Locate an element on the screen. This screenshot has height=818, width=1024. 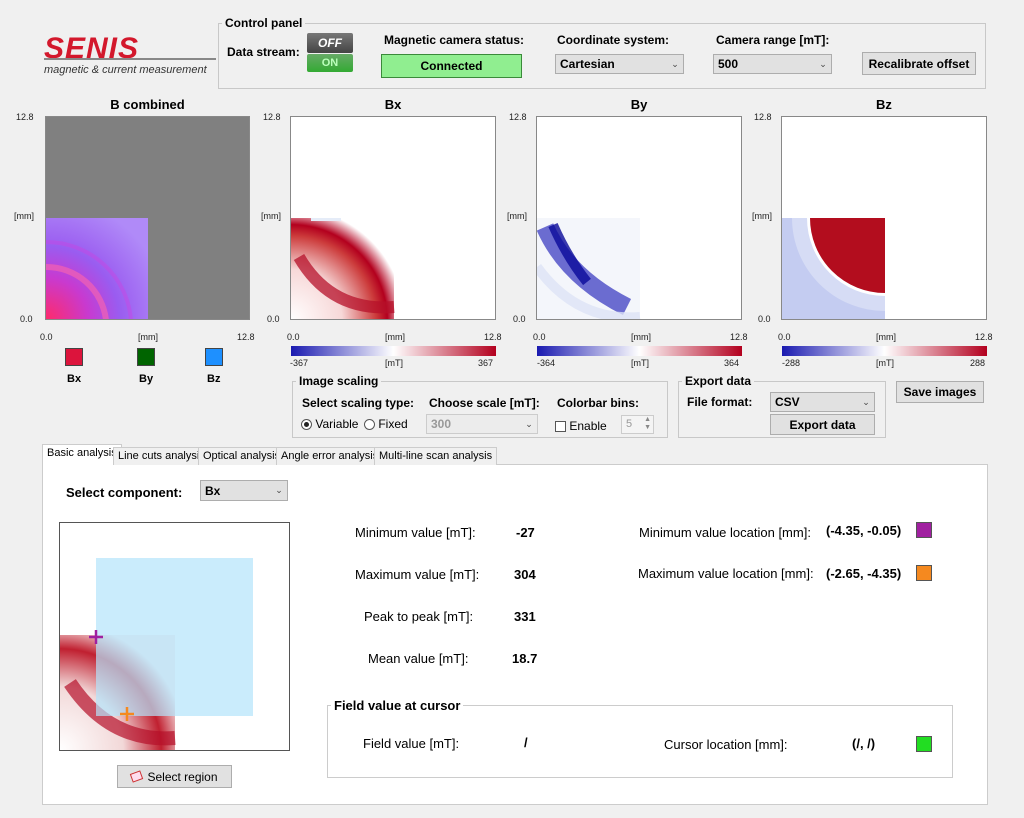
checkbox-box is located at coordinates (560, 427).